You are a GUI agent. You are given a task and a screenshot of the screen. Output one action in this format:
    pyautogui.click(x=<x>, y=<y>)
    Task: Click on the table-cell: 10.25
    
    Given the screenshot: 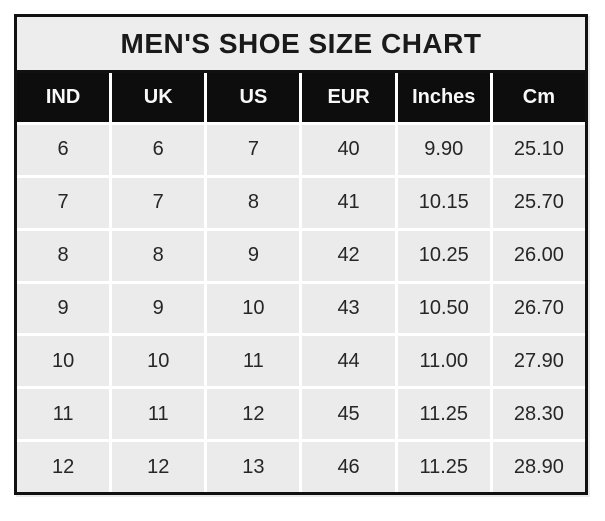 What is the action you would take?
    pyautogui.click(x=443, y=255)
    